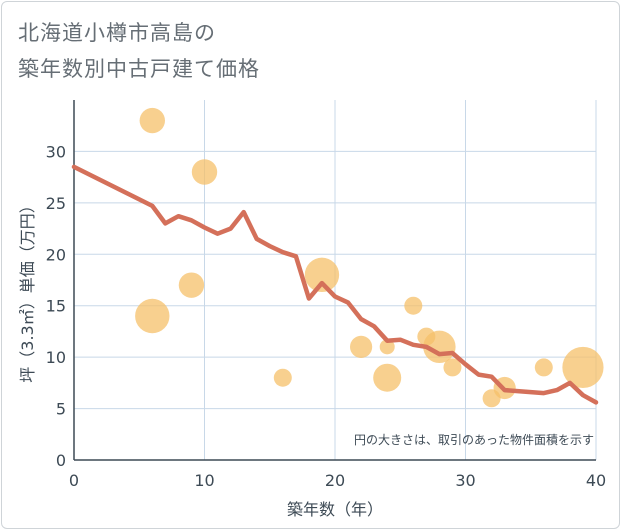 Image resolution: width=621 pixels, height=530 pixels. Describe the element at coordinates (465, 480) in the screenshot. I see `x-tick-label: 30` at that location.